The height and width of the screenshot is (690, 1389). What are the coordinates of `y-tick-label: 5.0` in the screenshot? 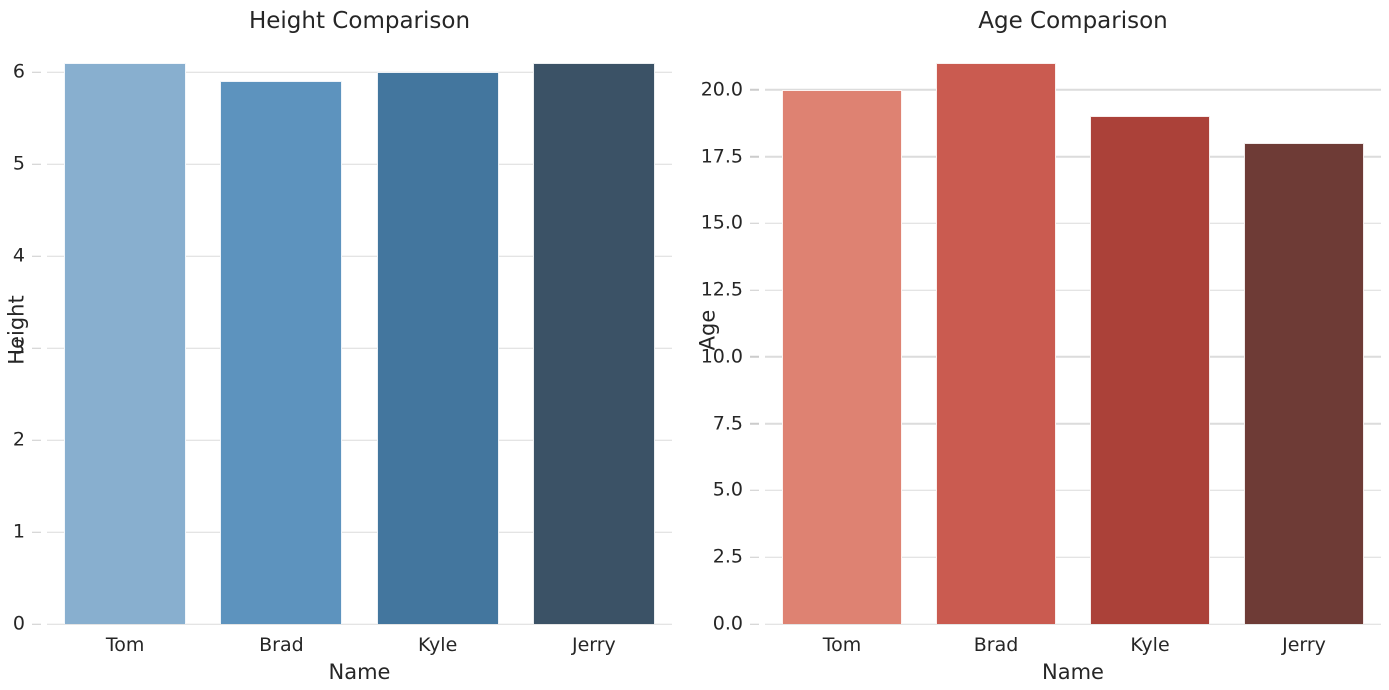 It's located at (727, 489).